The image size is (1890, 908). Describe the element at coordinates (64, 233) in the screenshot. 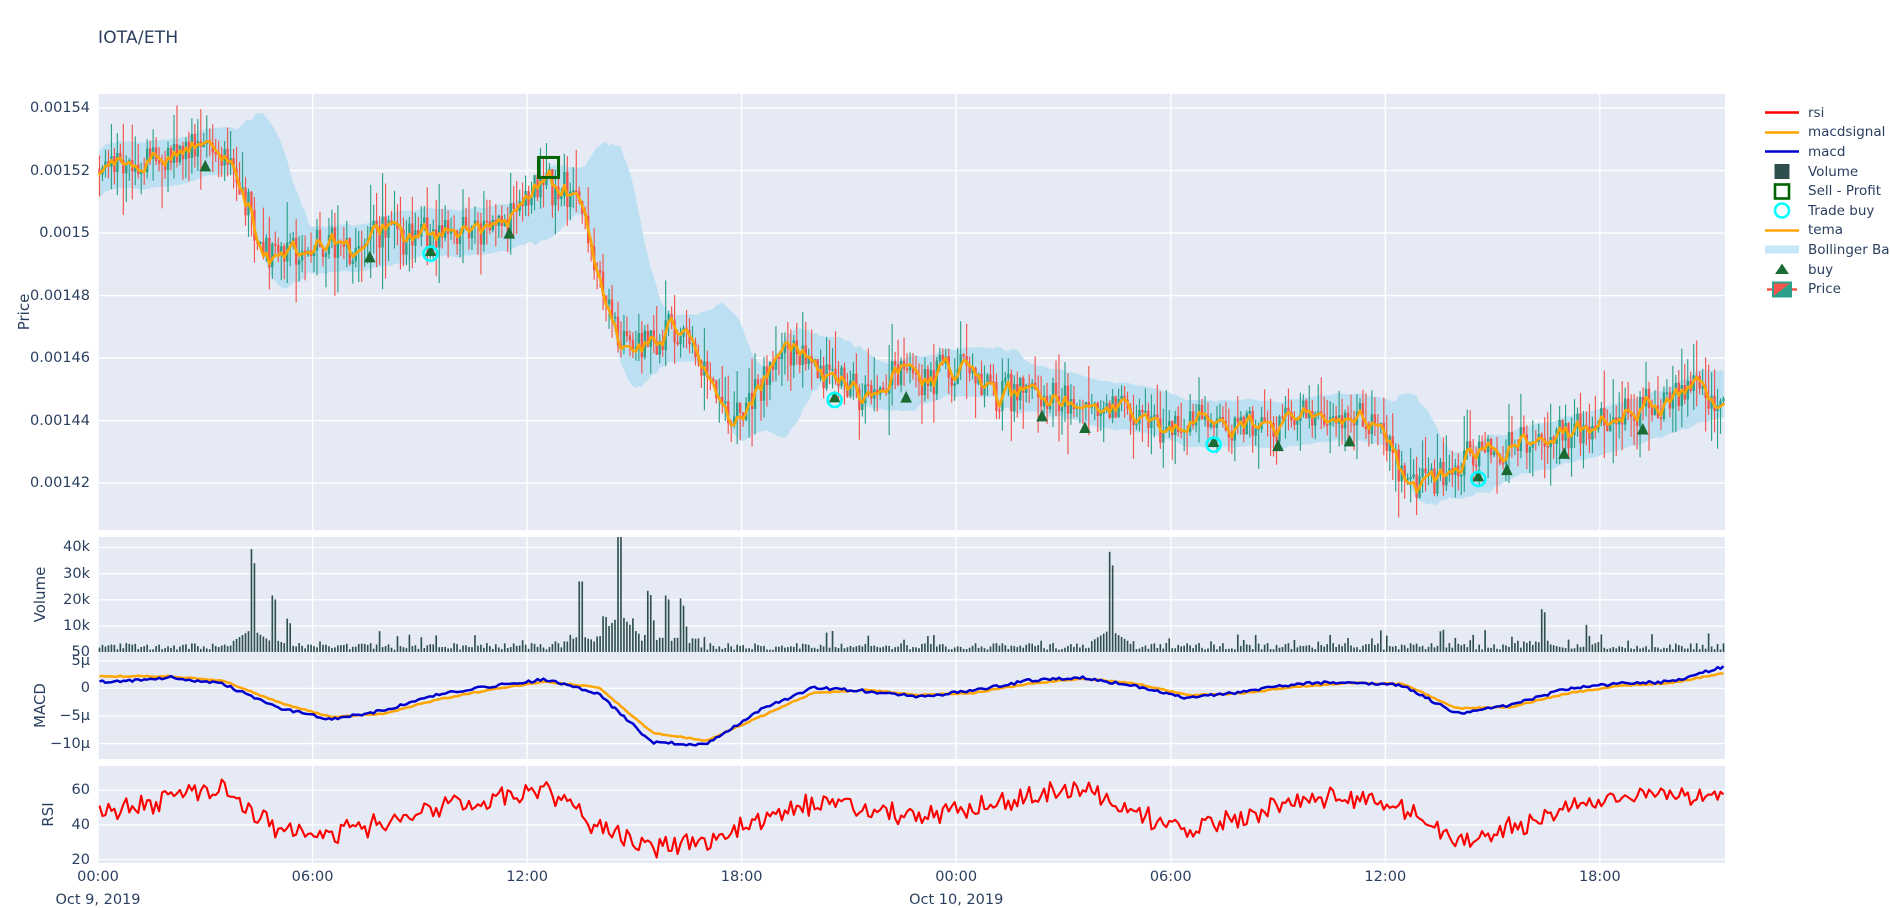

I see `price-ytick-2: 0.0015` at that location.